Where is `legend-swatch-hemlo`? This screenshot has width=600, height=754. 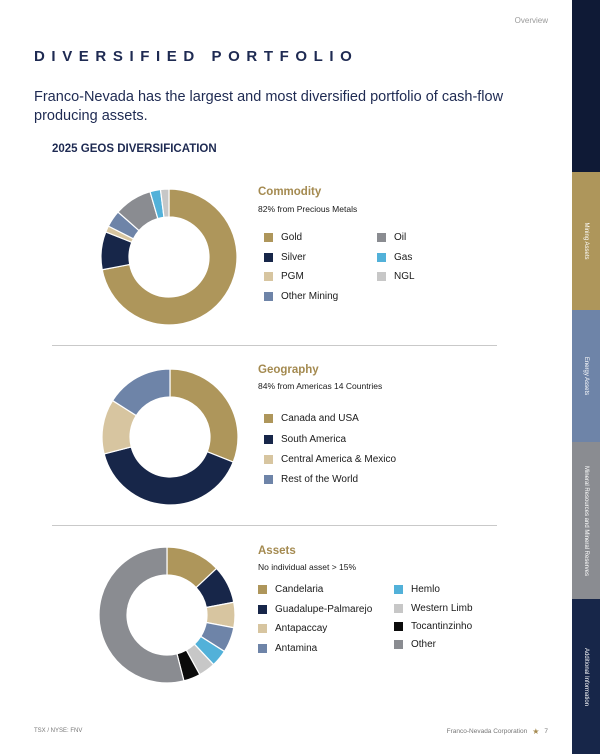
legend-swatch-hemlo is located at coordinates (398, 589).